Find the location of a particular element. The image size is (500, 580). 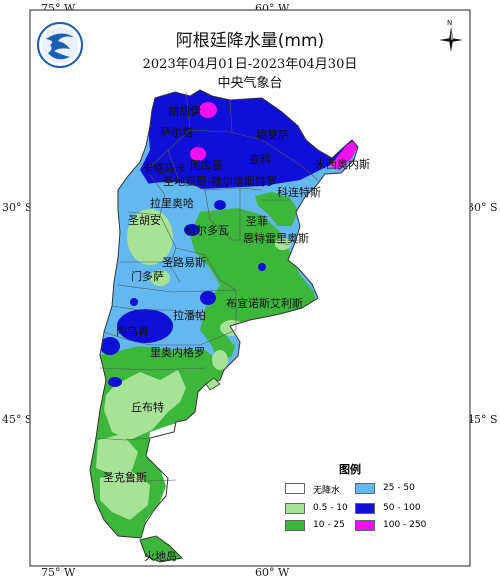

zone-50-100-santafe is located at coordinates (220, 205).